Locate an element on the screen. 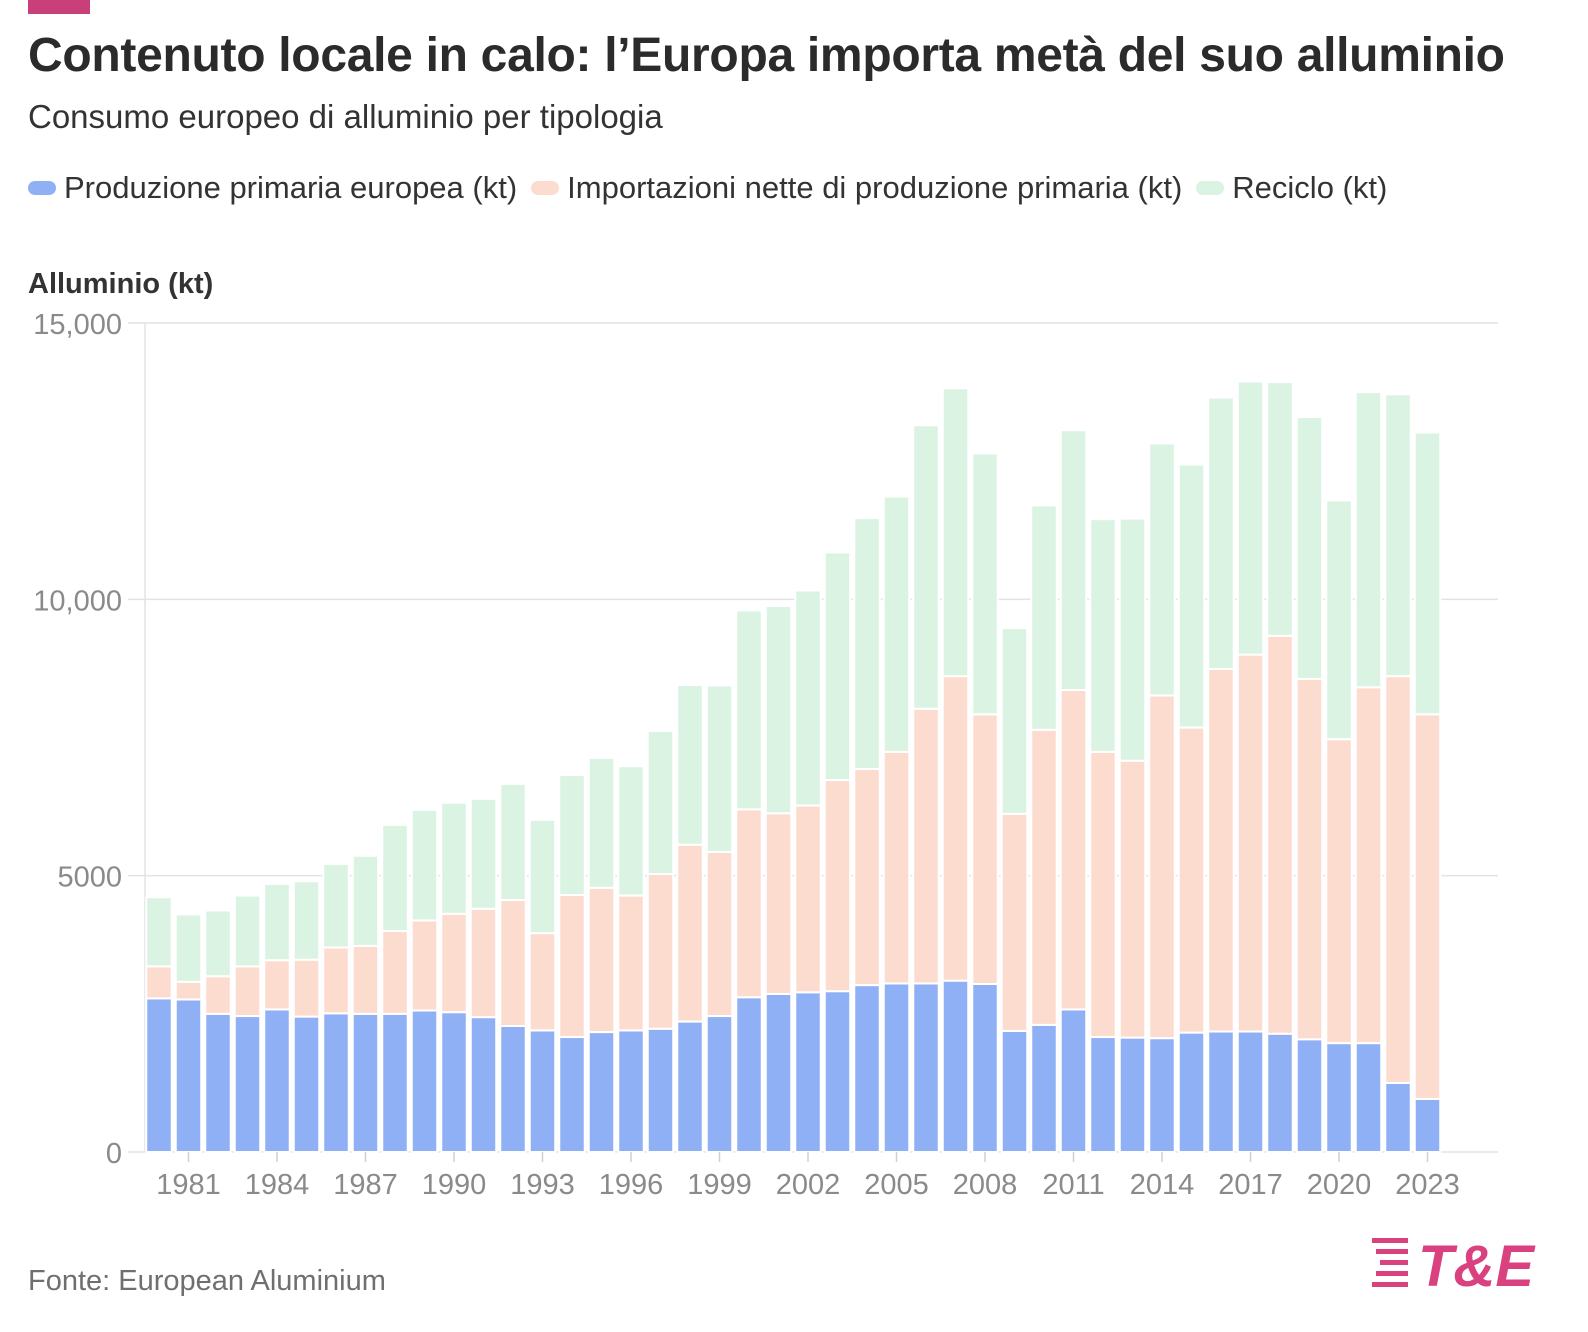 The width and height of the screenshot is (1588, 1332). bar-segment-1994-s2 is located at coordinates (572, 835).